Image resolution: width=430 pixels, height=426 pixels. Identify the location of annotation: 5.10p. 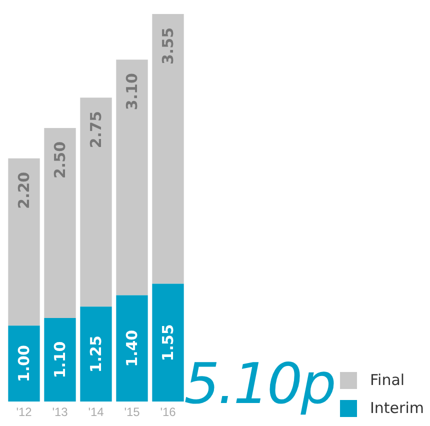
(259, 384).